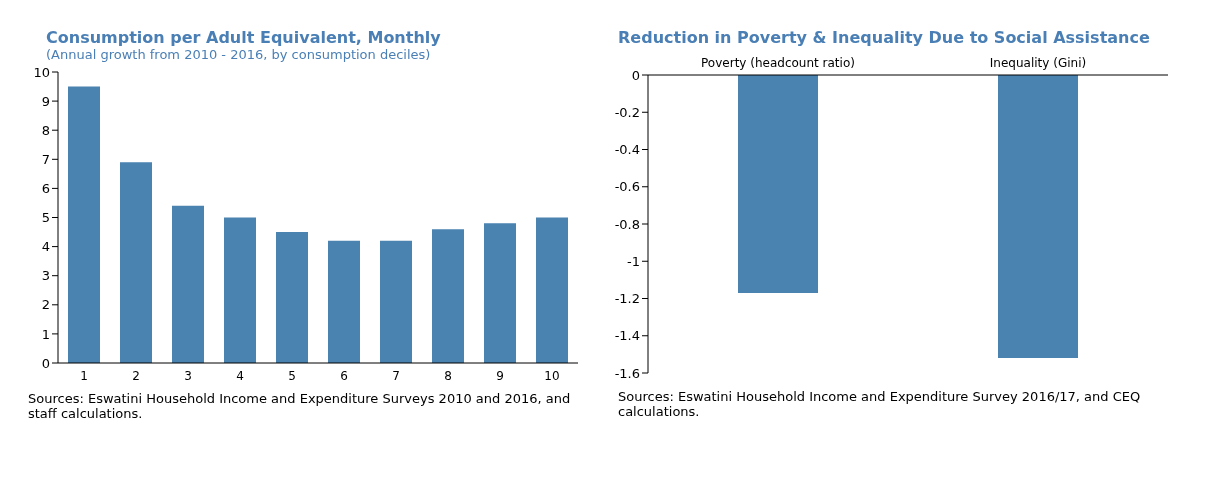 The height and width of the screenshot is (482, 1214). What do you see at coordinates (45, 334) in the screenshot?
I see `y-tick-label: 1` at bounding box center [45, 334].